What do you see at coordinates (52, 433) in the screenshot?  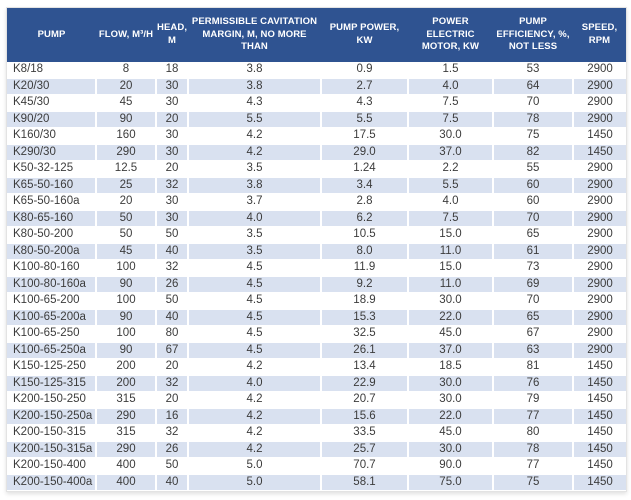 I see `pump-name-cell: K200-150-315` at bounding box center [52, 433].